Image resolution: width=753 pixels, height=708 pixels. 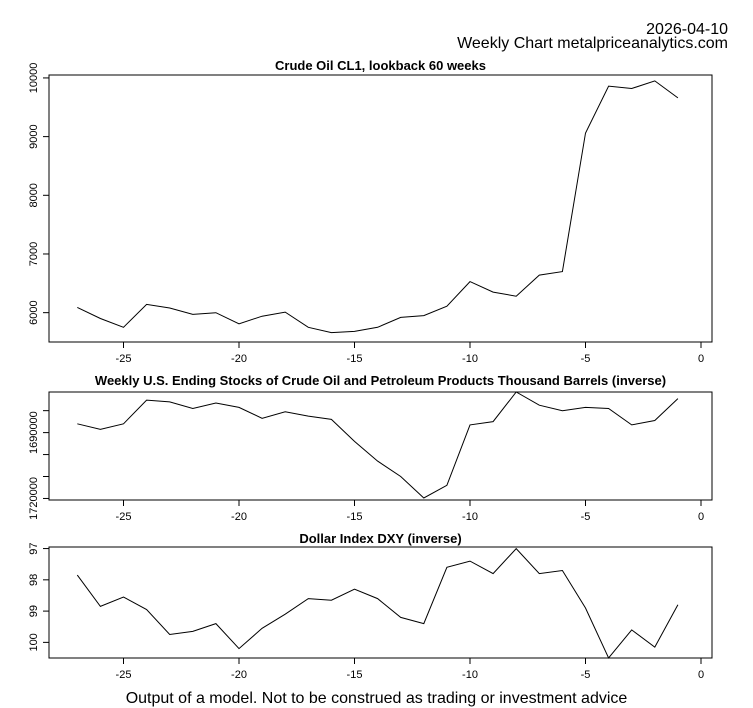 I want to click on y-tick-label: 6000, so click(x=34, y=312).